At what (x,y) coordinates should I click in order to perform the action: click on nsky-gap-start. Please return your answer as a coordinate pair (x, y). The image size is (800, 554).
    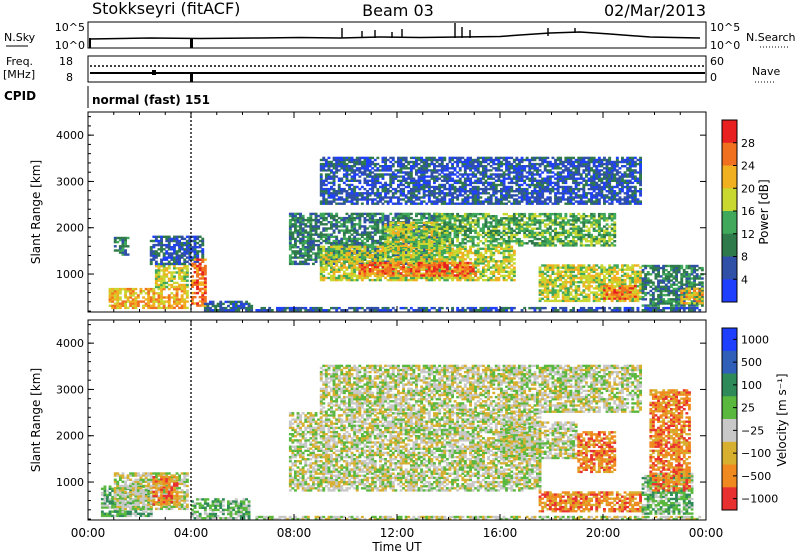
    Looking at the image, I should click on (90, 43).